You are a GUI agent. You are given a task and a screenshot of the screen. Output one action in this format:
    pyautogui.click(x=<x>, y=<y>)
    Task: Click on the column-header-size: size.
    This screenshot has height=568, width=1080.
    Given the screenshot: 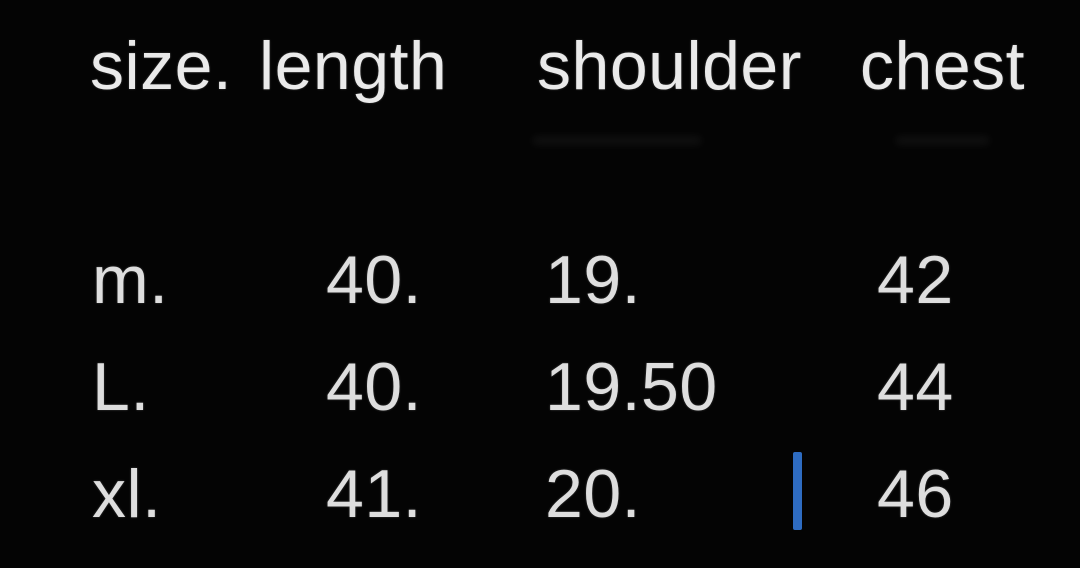 What is the action you would take?
    pyautogui.click(x=161, y=66)
    